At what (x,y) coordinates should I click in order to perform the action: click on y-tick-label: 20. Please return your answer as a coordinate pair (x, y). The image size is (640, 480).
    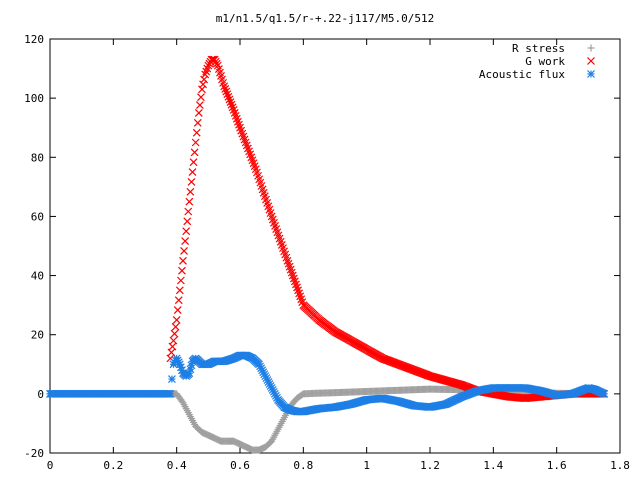
    Looking at the image, I should click on (37, 335).